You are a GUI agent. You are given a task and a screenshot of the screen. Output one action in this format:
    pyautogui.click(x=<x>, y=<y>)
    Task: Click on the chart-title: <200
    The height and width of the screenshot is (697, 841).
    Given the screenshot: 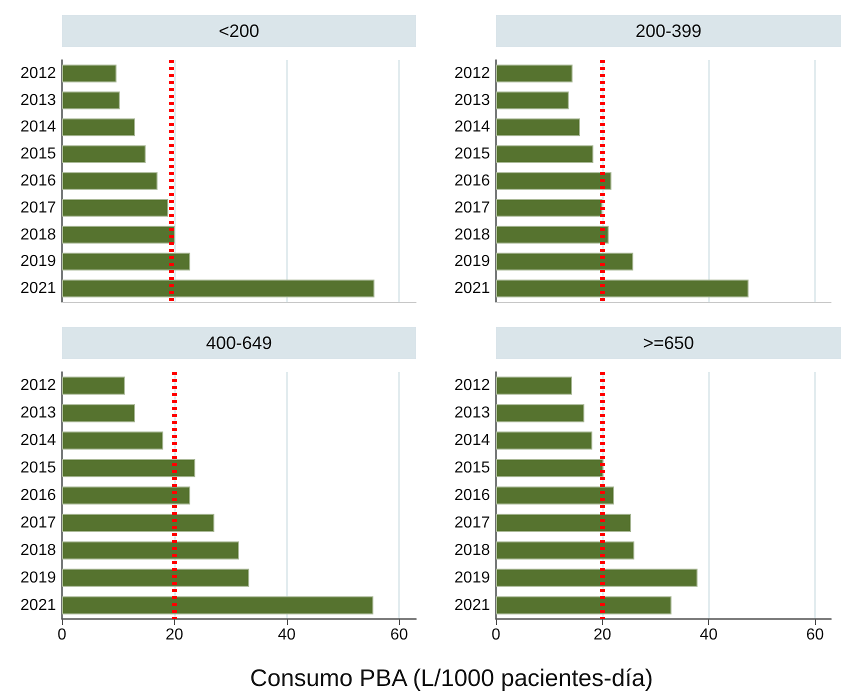 What is the action you would take?
    pyautogui.click(x=239, y=31)
    